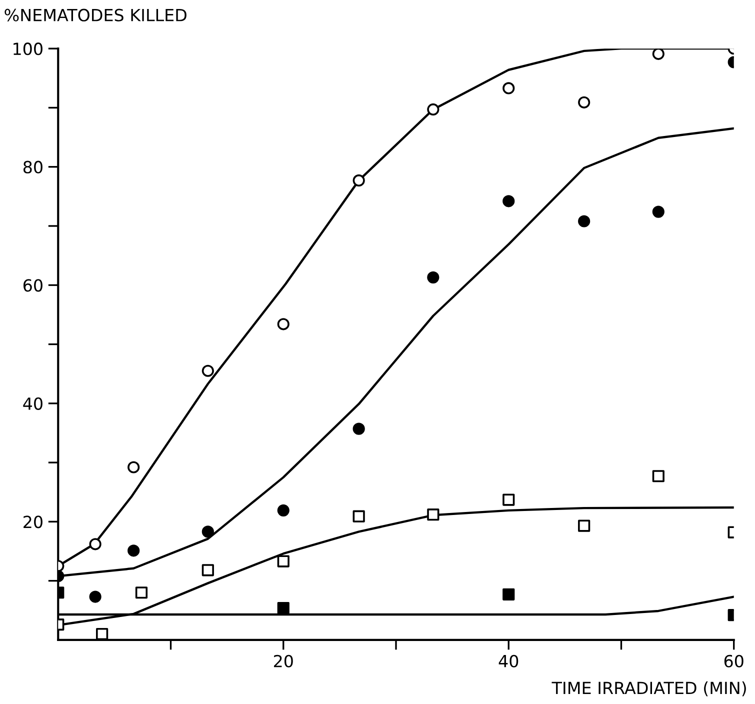  What do you see at coordinates (33, 285) in the screenshot?
I see `y-tick-label: 60` at bounding box center [33, 285].